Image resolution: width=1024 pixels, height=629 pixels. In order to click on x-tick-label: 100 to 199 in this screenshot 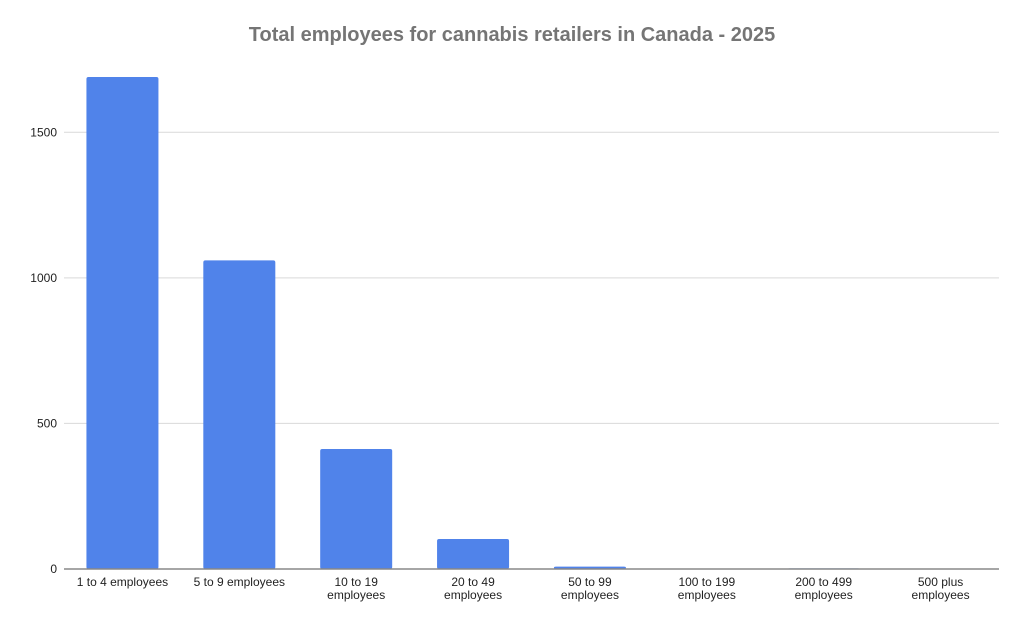, I will do `click(706, 582)`.